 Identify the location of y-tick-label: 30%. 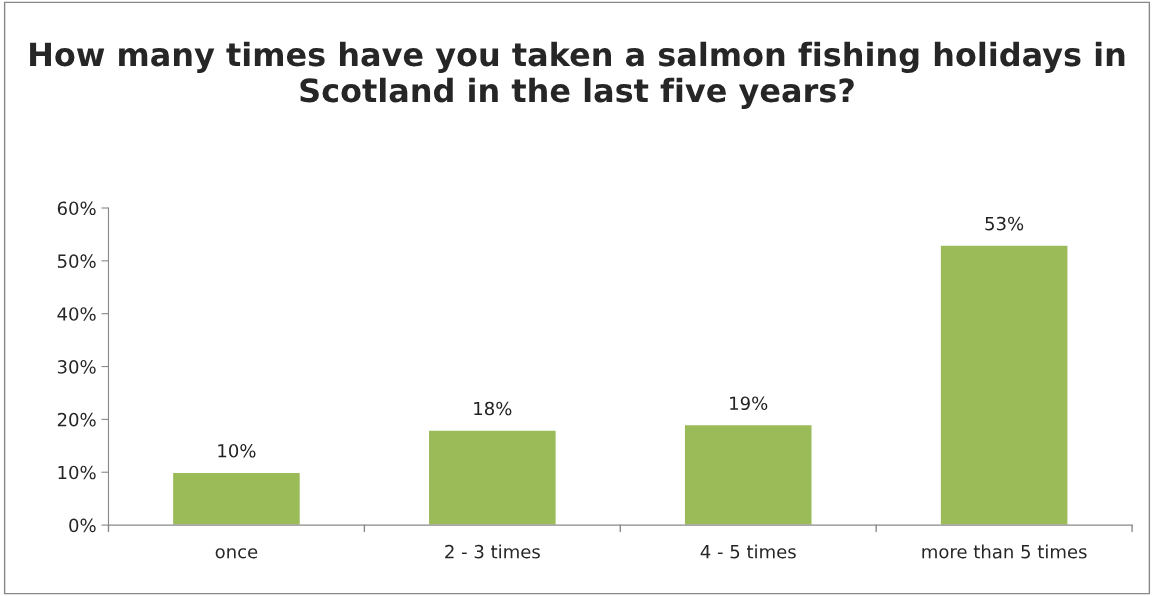
(76, 367).